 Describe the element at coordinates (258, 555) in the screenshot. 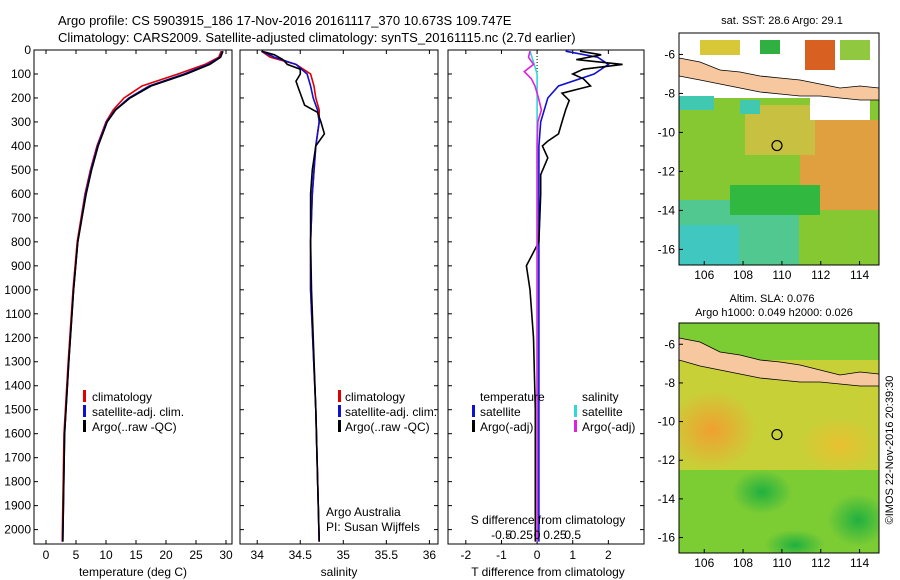

I see `x-tick-label: 34` at that location.